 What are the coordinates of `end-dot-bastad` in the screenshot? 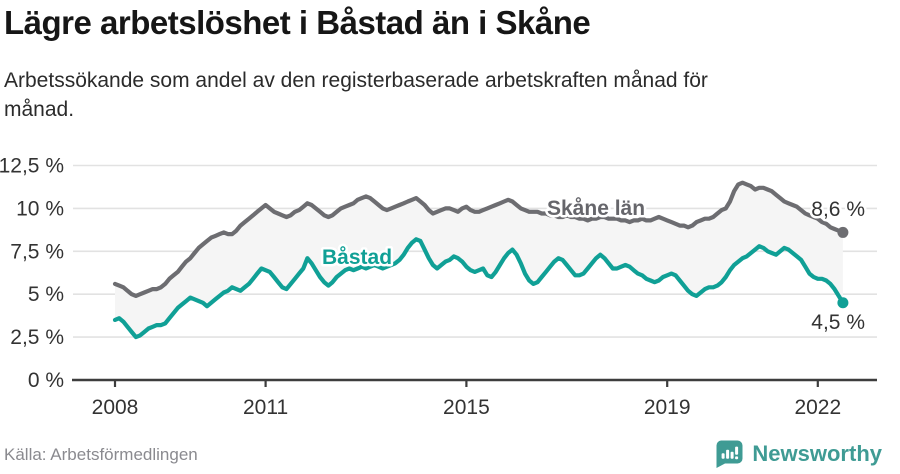 It's located at (843, 303).